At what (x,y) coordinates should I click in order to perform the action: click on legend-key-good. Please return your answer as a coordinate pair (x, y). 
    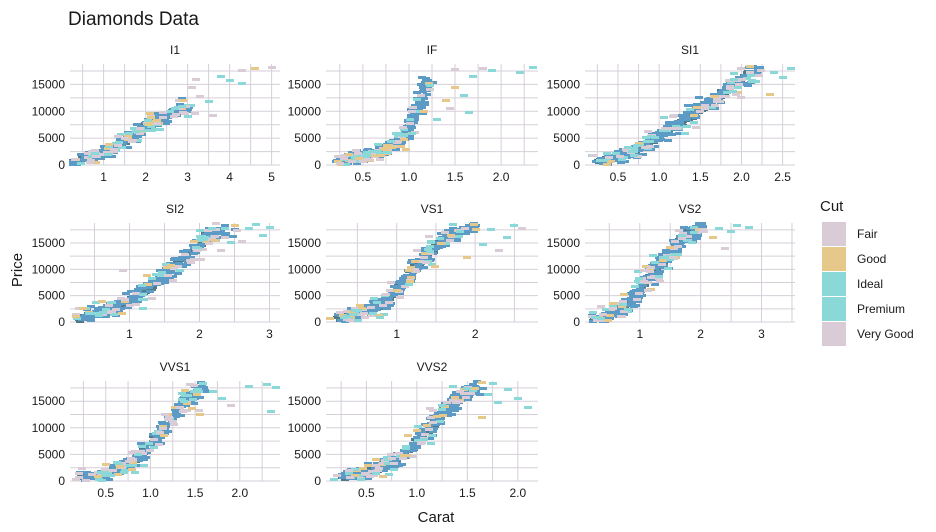
    Looking at the image, I should click on (834, 259).